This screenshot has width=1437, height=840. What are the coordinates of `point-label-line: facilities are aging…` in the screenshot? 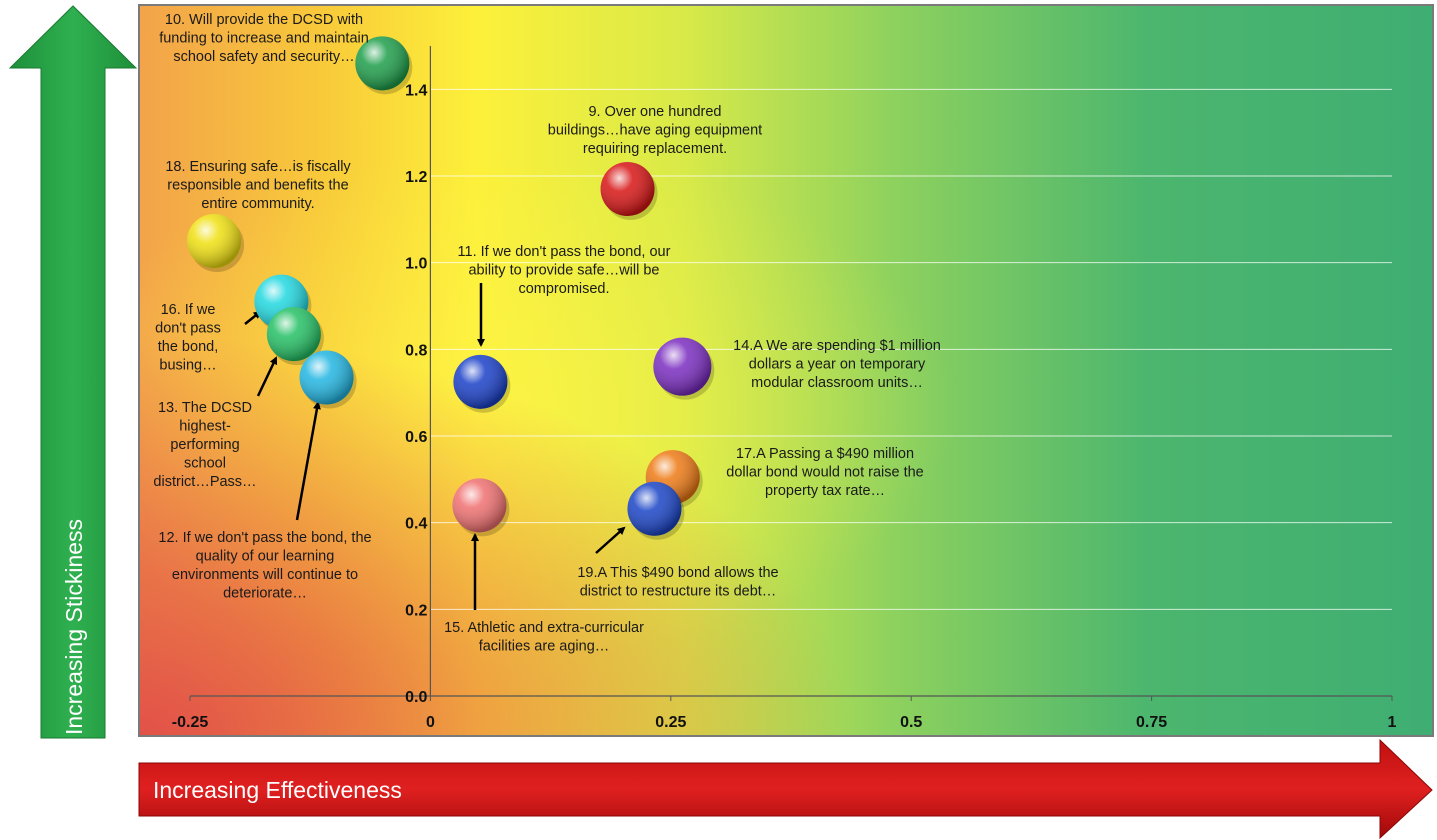 It's located at (544, 647).